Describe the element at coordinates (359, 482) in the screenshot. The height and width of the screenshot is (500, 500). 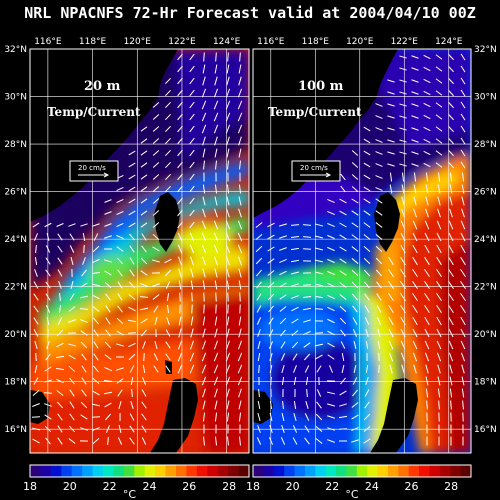
I see `colorbar-100m: 18 20 22 24 26 28 °C` at that location.